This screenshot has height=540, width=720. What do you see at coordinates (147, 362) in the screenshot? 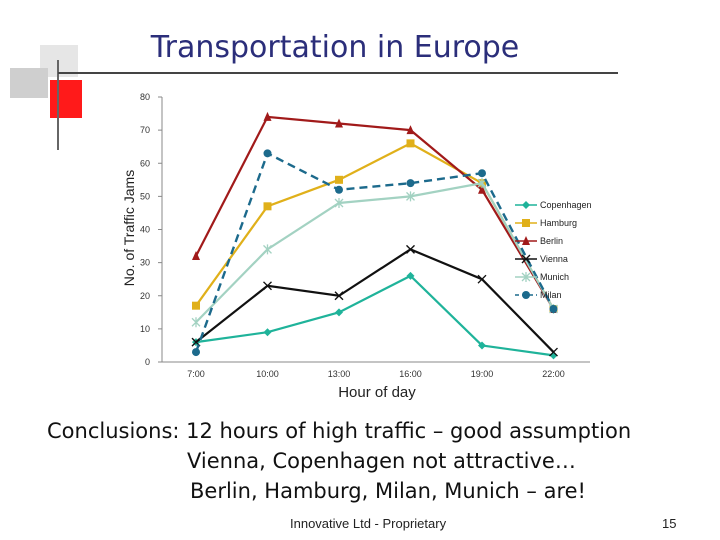
I see `y-tick-label: 0` at bounding box center [147, 362].